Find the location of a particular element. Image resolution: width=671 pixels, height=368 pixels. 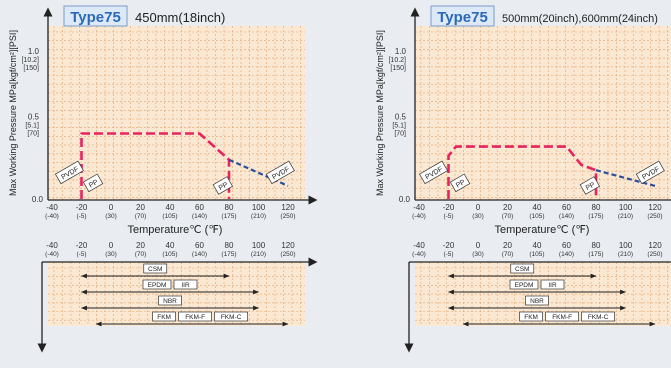

x-tick-f-label: (210) is located at coordinates (625, 216).